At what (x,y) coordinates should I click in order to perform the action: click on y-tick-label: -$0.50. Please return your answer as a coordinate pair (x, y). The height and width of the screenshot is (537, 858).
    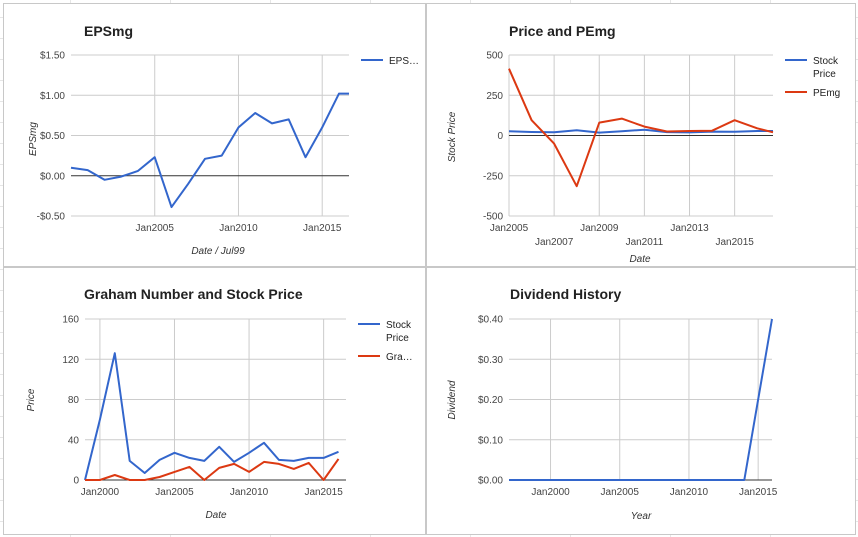
    Looking at the image, I should click on (51, 217).